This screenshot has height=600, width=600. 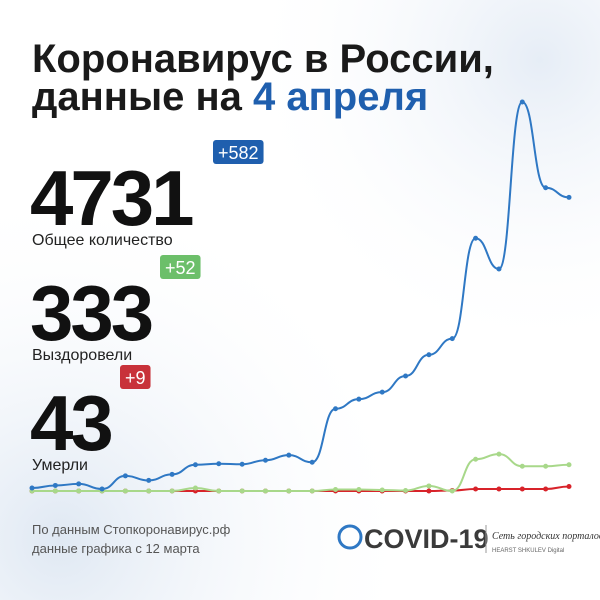 I want to click on stat-value: 333, so click(x=91, y=313).